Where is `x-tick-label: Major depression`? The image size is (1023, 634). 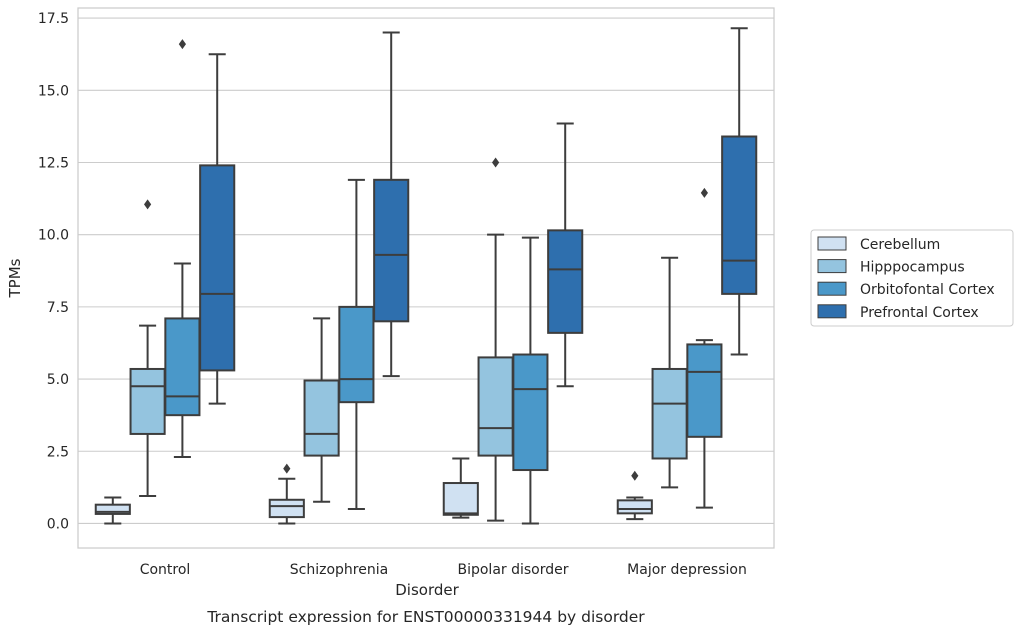
x-tick-label: Major depression is located at coordinates (687, 570).